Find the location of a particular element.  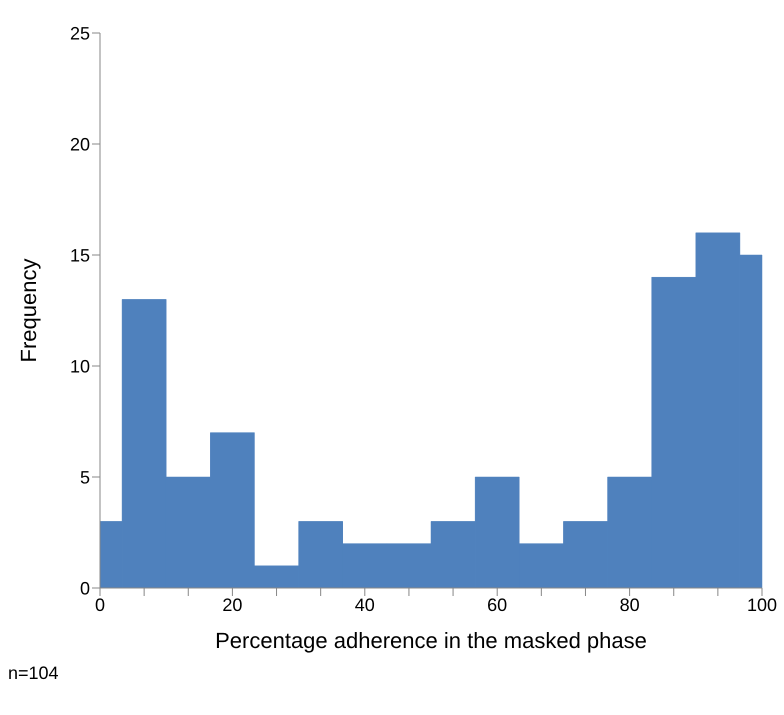

x-tick-label: 40 is located at coordinates (364, 604).